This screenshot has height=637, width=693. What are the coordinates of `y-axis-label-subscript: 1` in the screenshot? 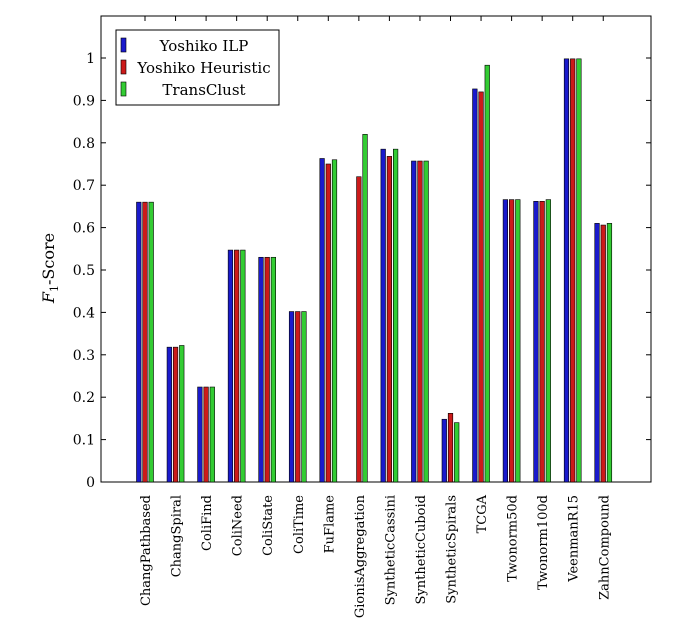 It's located at (54, 288).